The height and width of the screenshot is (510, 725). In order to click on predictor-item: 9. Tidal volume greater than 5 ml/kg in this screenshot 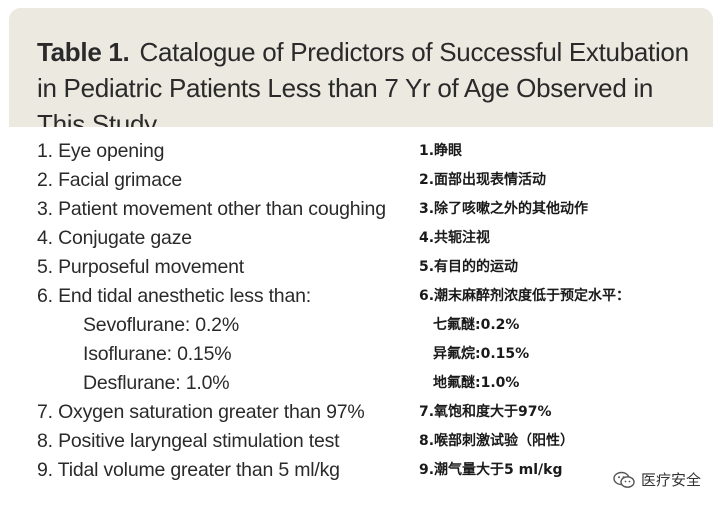, I will do `click(188, 470)`.